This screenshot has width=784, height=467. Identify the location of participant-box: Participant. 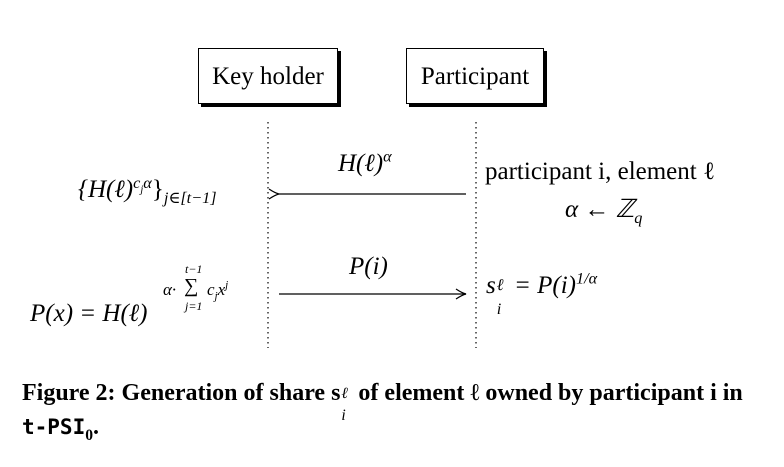
(475, 76).